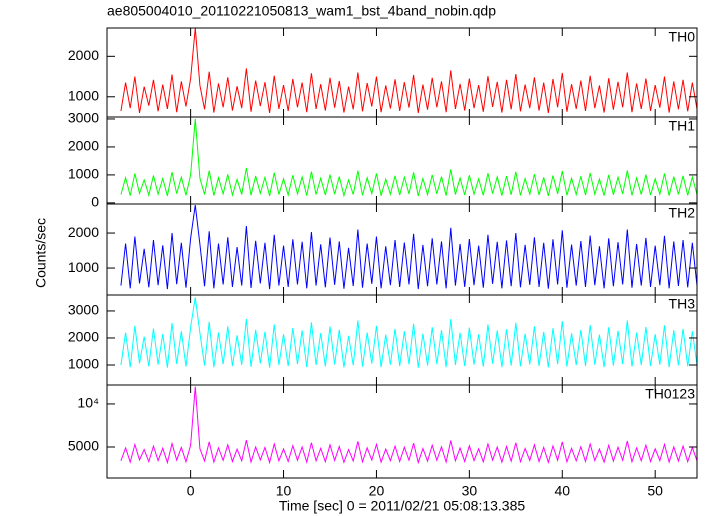 This screenshot has width=717, height=516. Describe the element at coordinates (670, 394) in the screenshot. I see `panel-label: TH0123` at that location.